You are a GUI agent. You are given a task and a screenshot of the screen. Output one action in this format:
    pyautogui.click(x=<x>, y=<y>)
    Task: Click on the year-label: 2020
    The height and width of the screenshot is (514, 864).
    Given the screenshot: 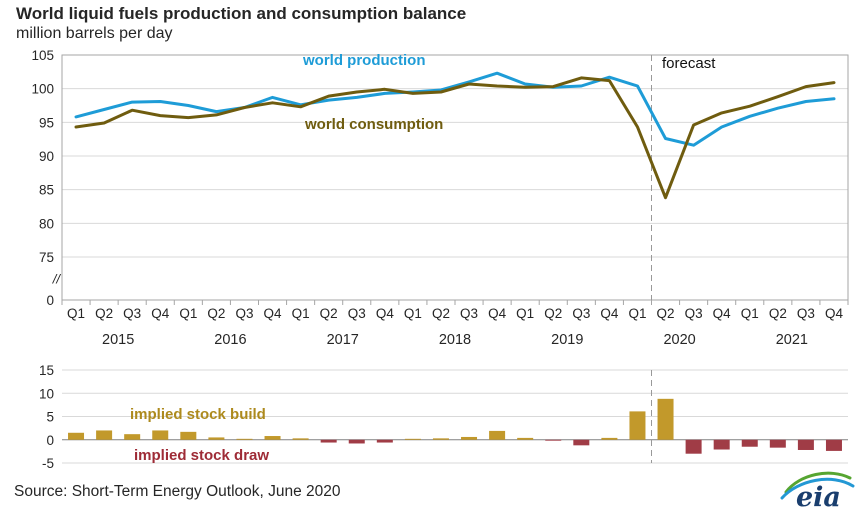 What is the action you would take?
    pyautogui.click(x=679, y=340)
    